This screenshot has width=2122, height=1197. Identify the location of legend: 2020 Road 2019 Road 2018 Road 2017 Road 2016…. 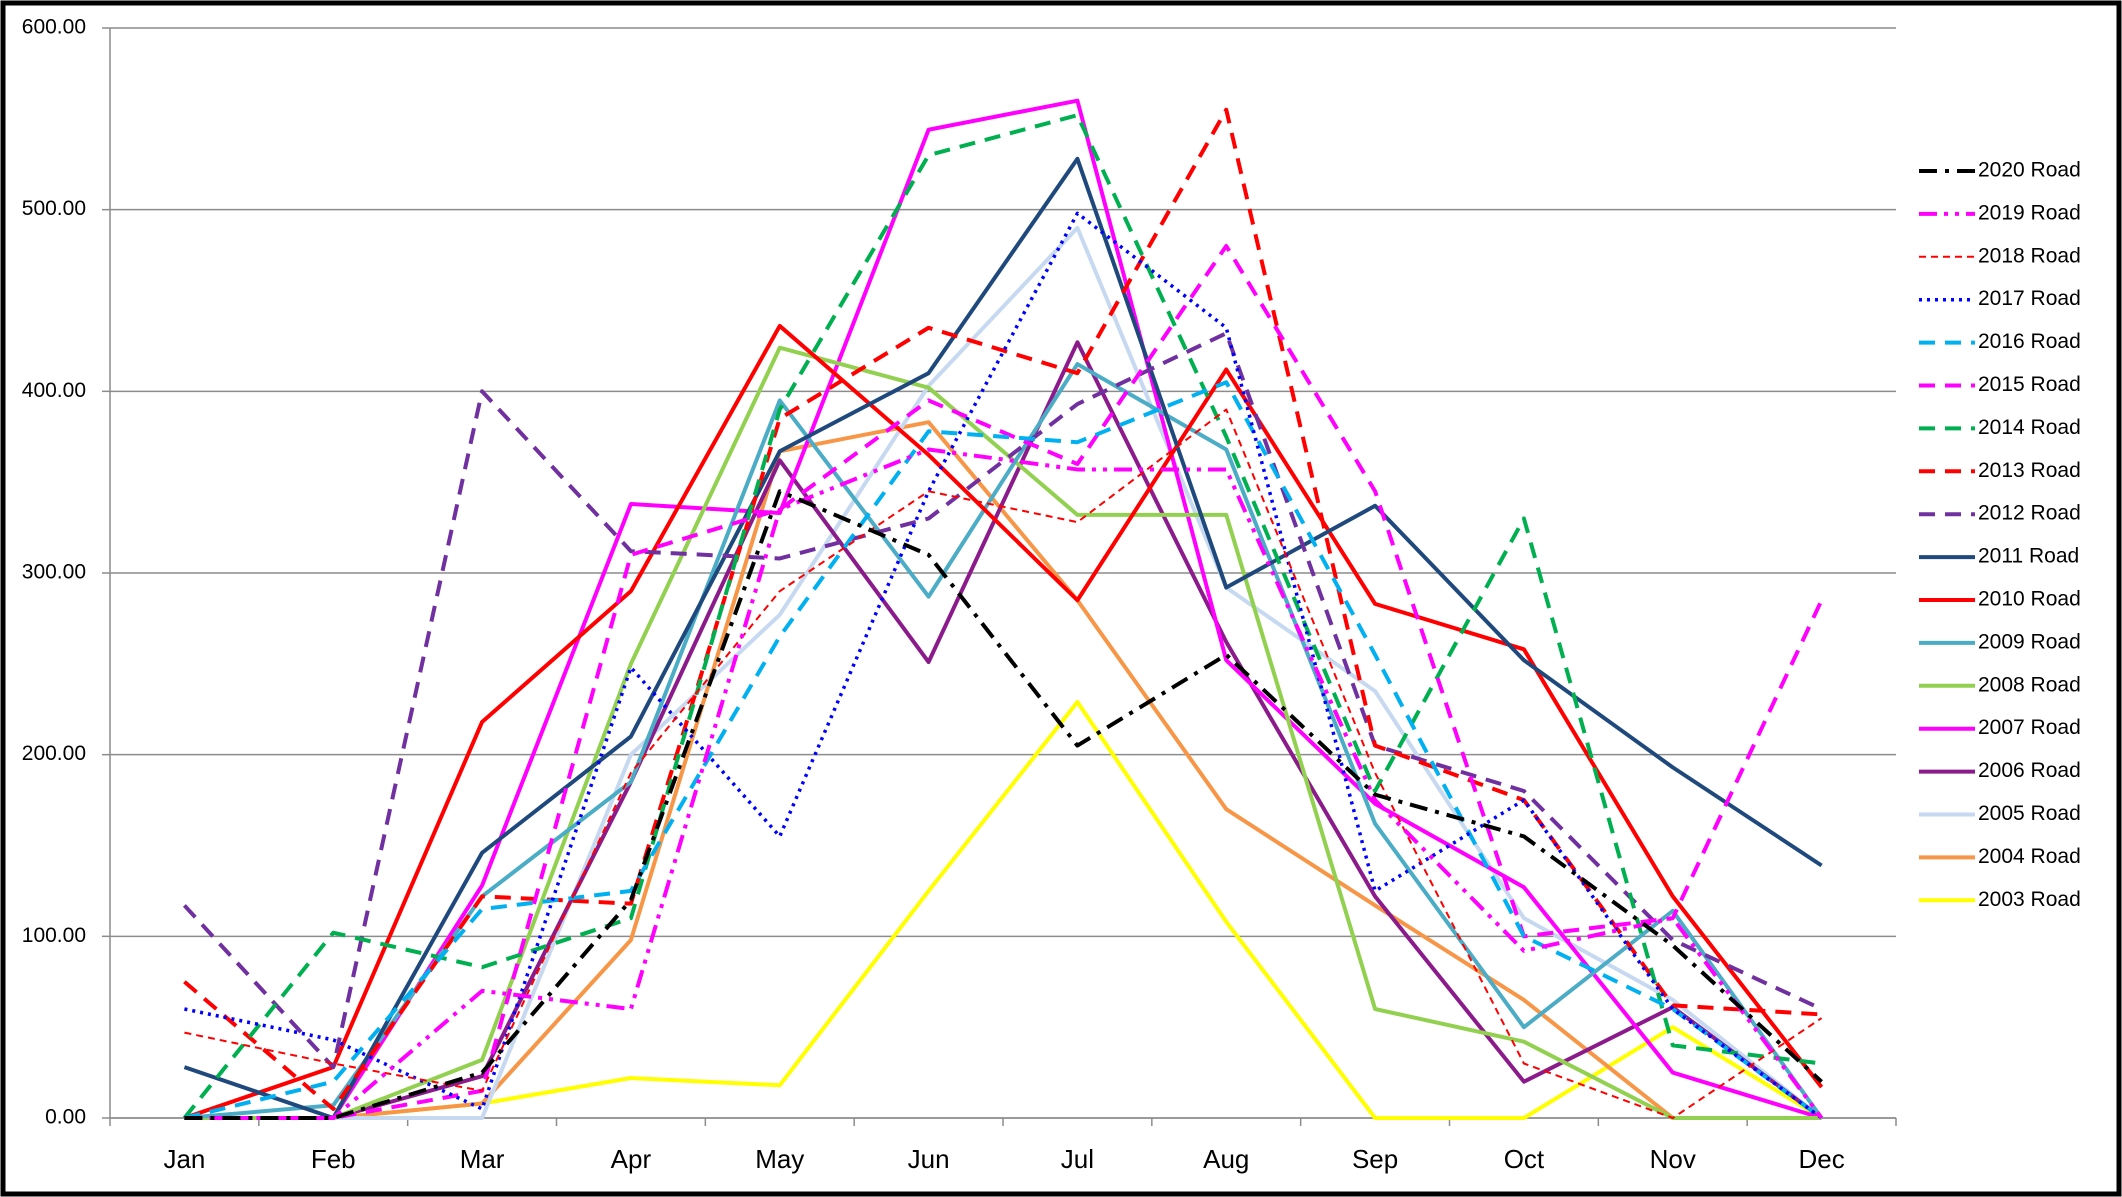
(2000, 535).